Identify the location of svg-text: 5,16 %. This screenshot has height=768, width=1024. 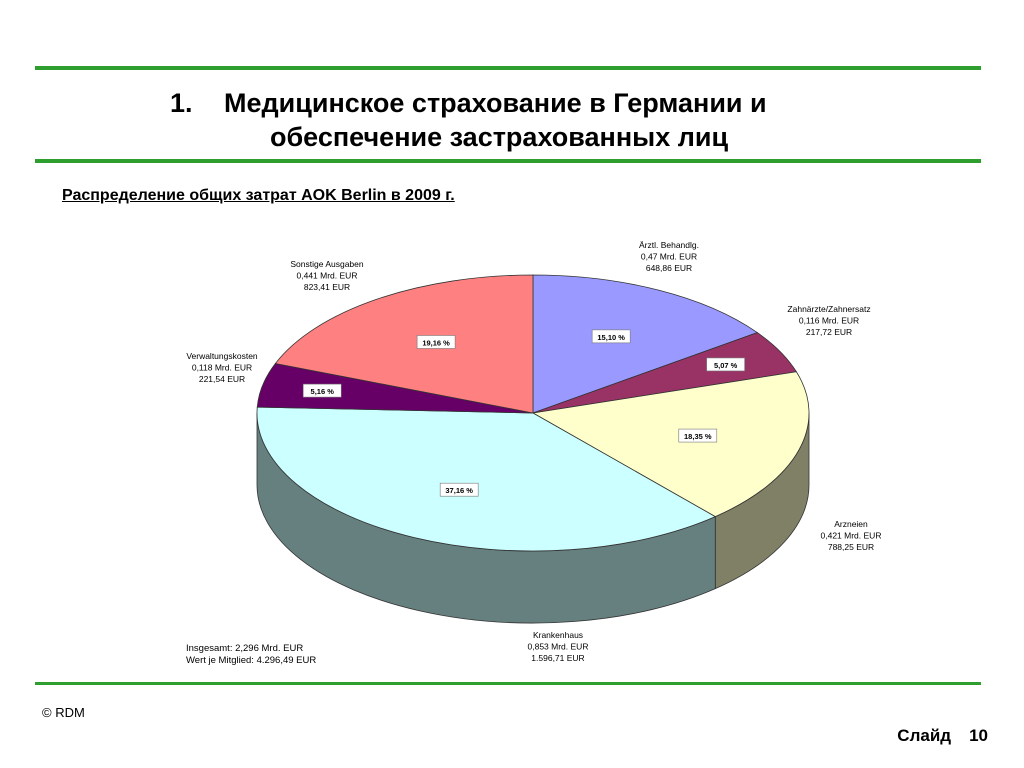
(323, 391).